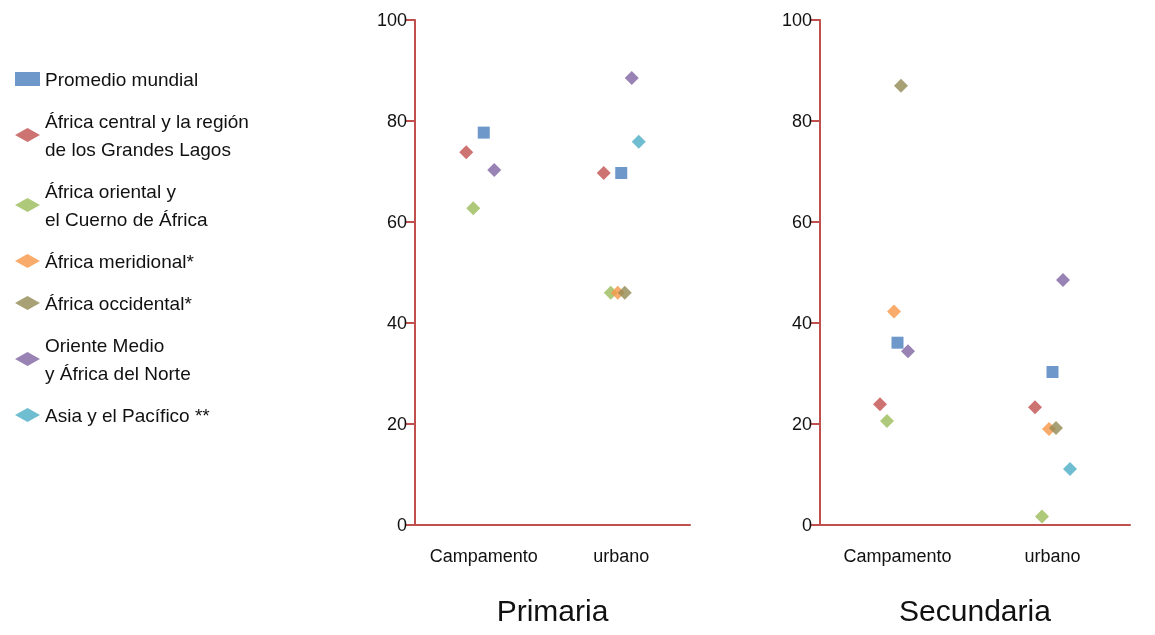 This screenshot has width=1155, height=635. I want to click on legend-label: Promedio mundial, so click(122, 79).